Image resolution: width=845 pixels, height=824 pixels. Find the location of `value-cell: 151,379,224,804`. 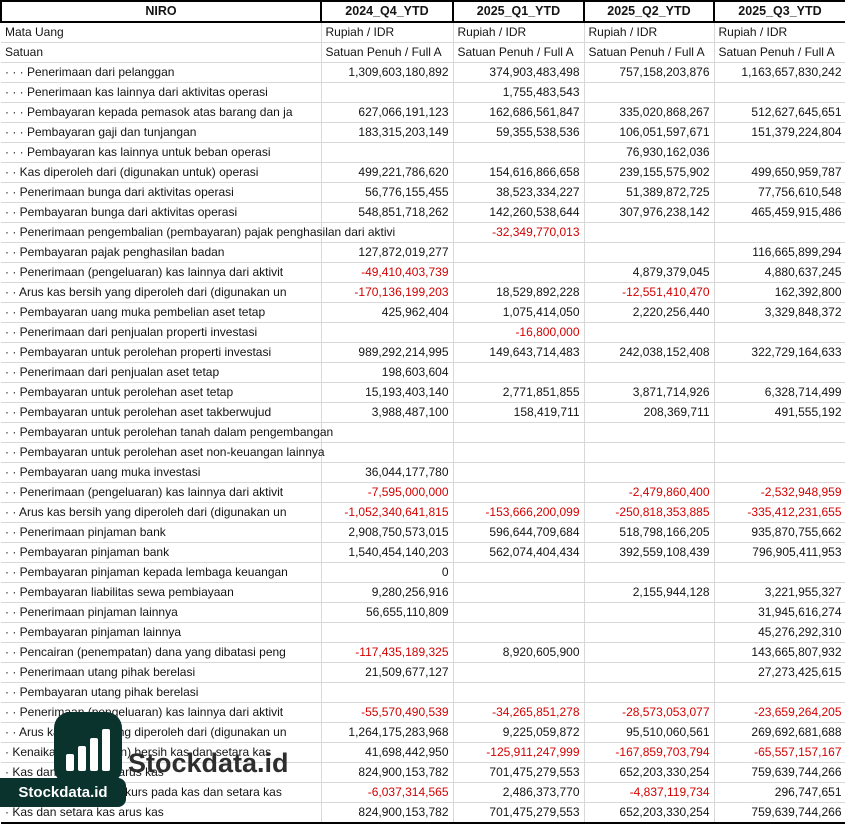

value-cell: 151,379,224,804 is located at coordinates (779, 132).